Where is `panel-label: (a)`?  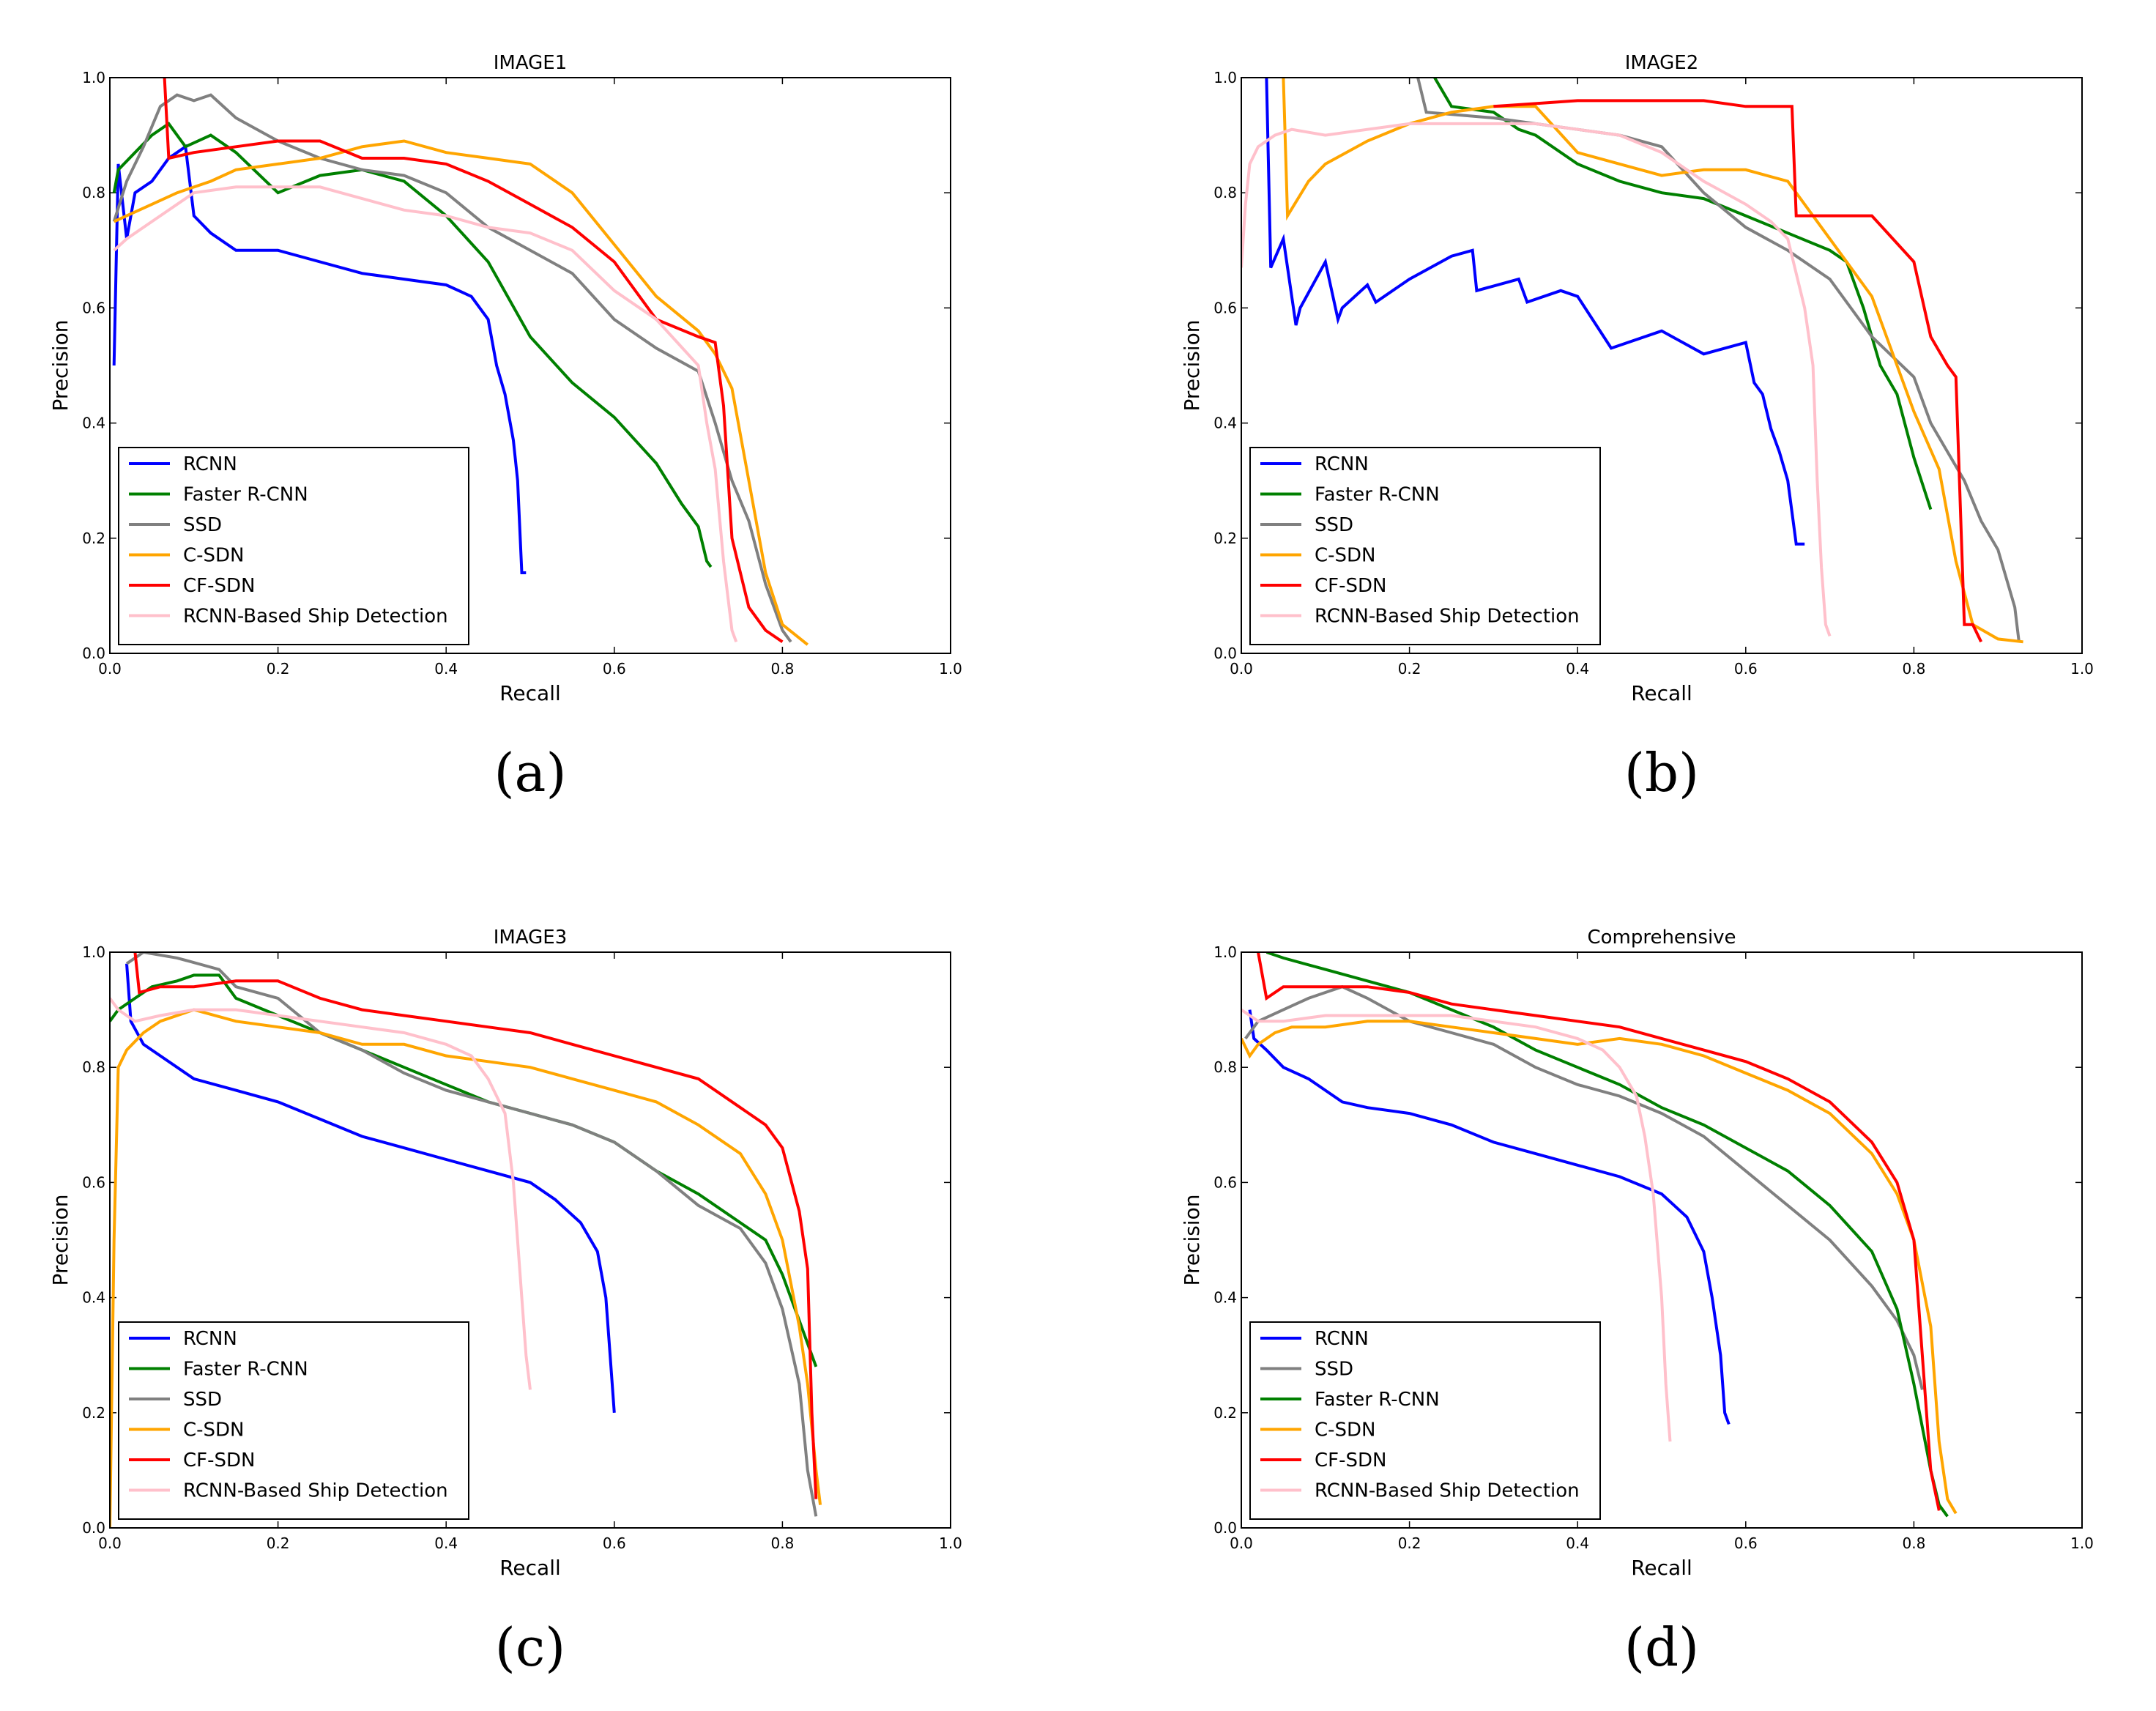 panel-label: (a) is located at coordinates (530, 772).